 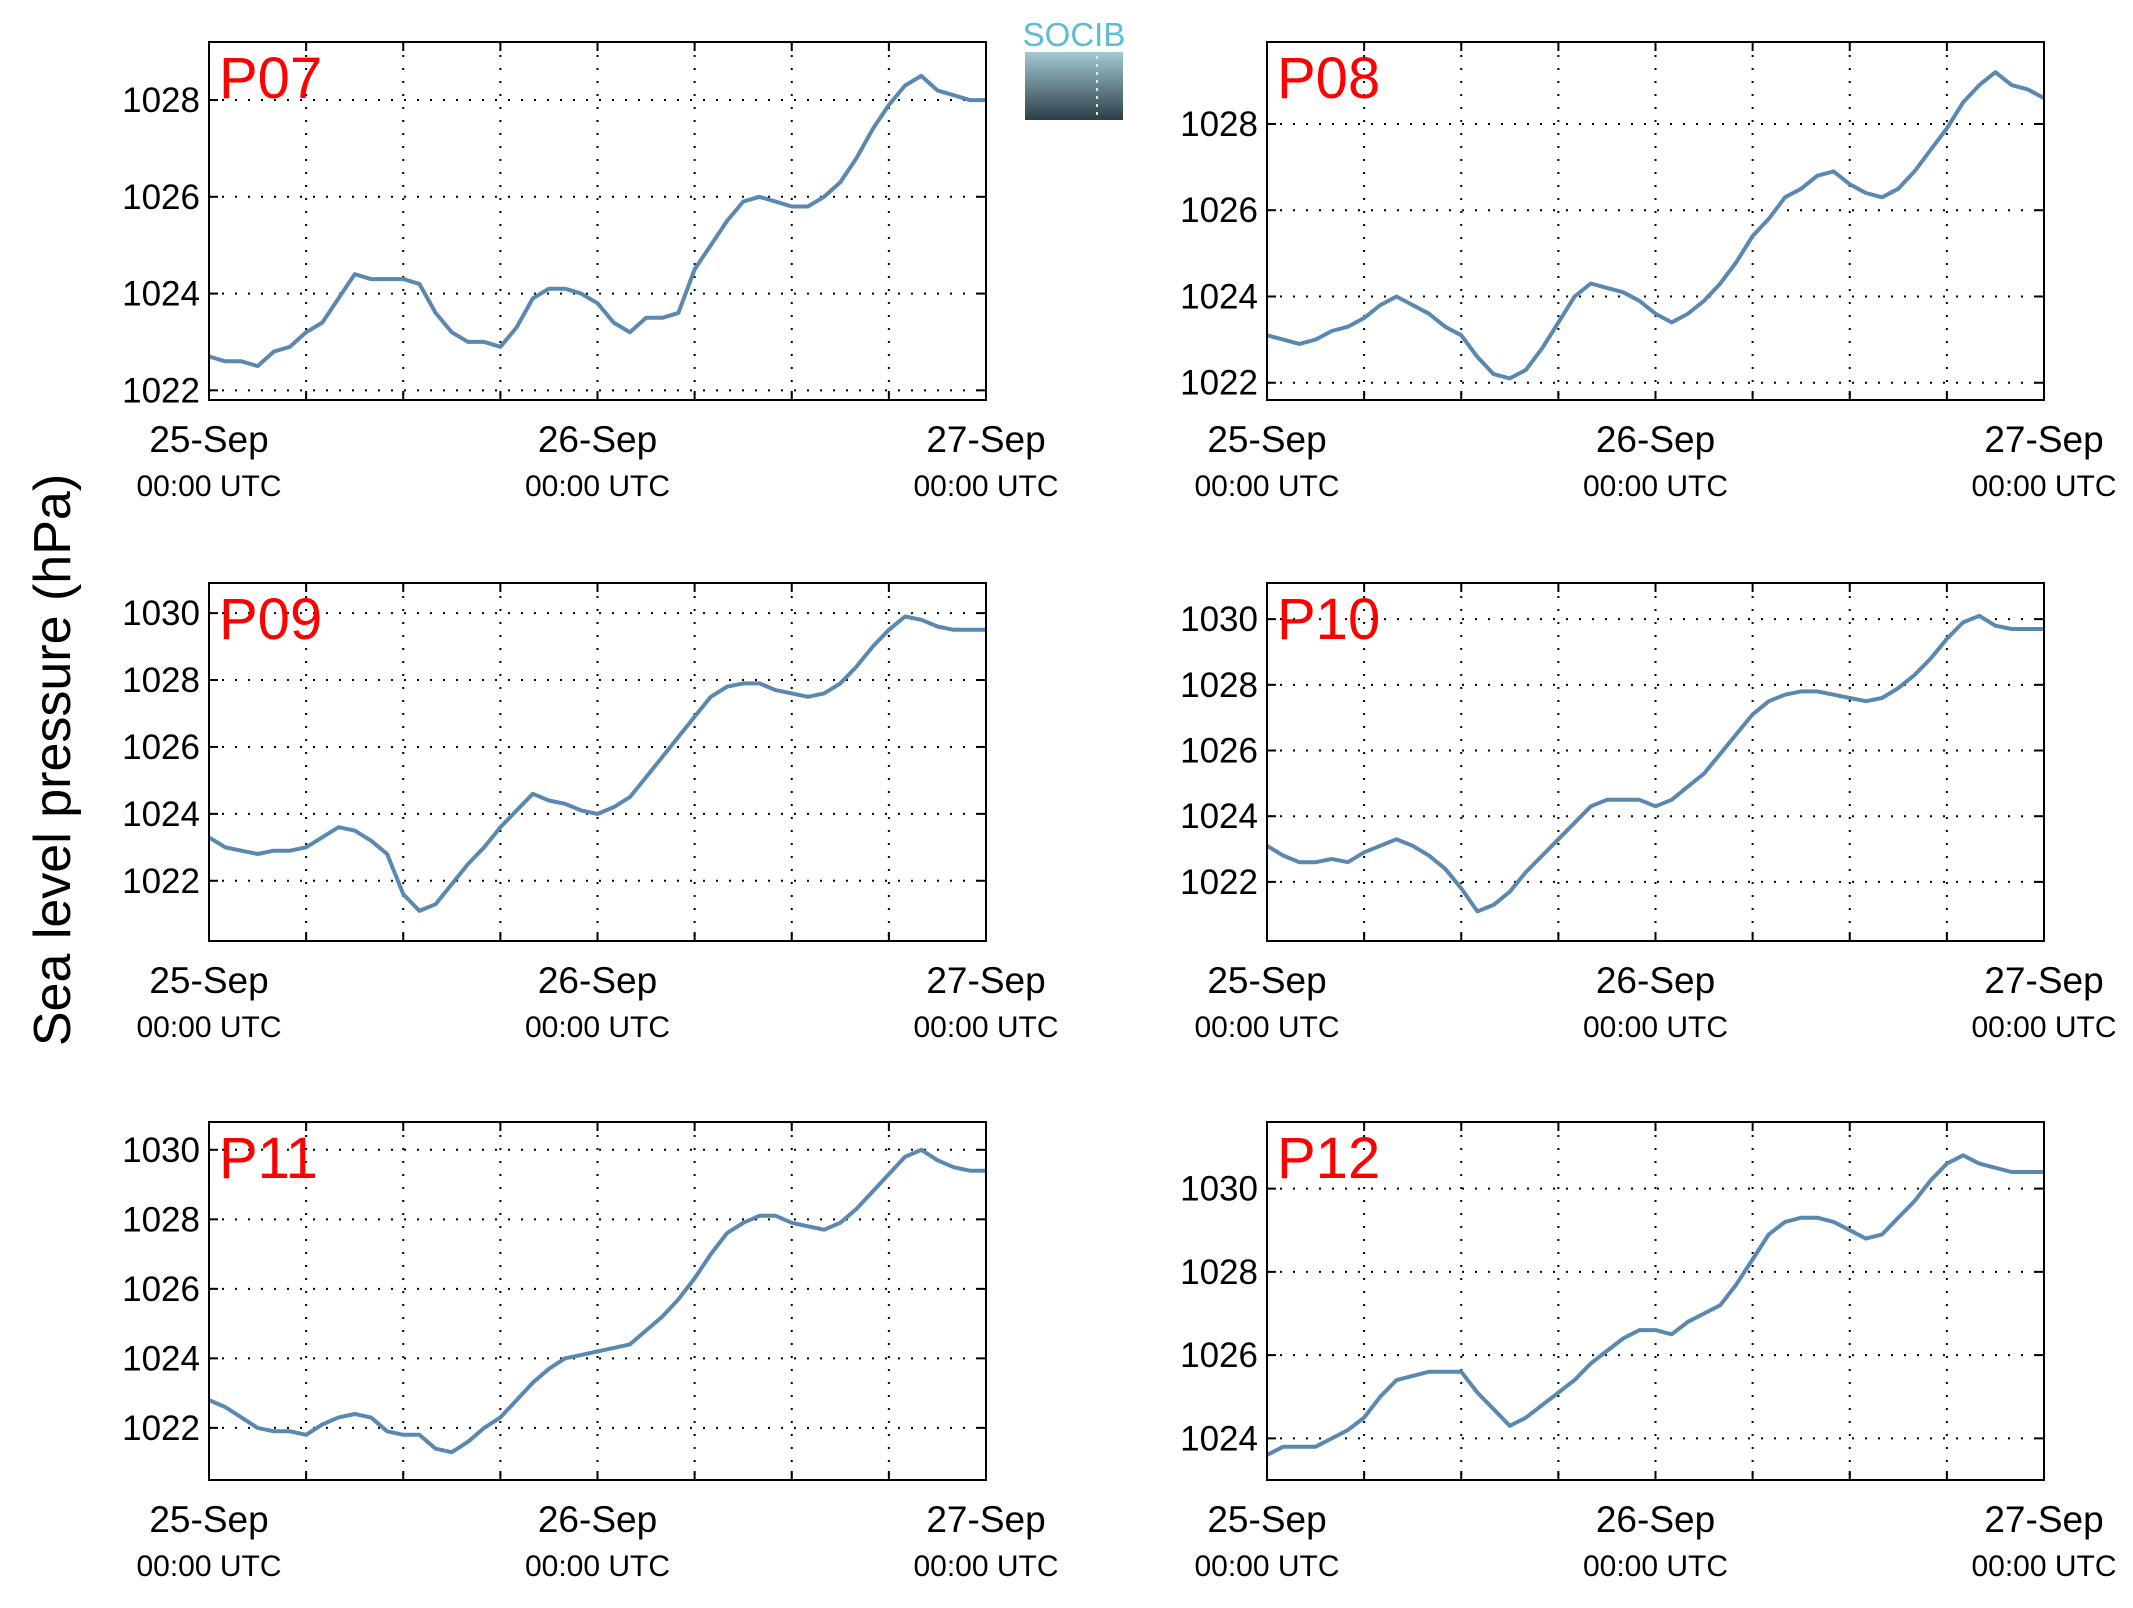 What do you see at coordinates (1074, 86) in the screenshot?
I see `logo-panel` at bounding box center [1074, 86].